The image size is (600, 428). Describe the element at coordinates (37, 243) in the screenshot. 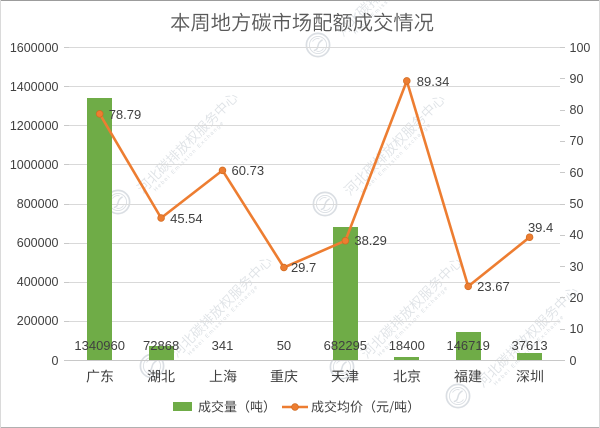

I see `y-axis-label-left: 600000` at that location.